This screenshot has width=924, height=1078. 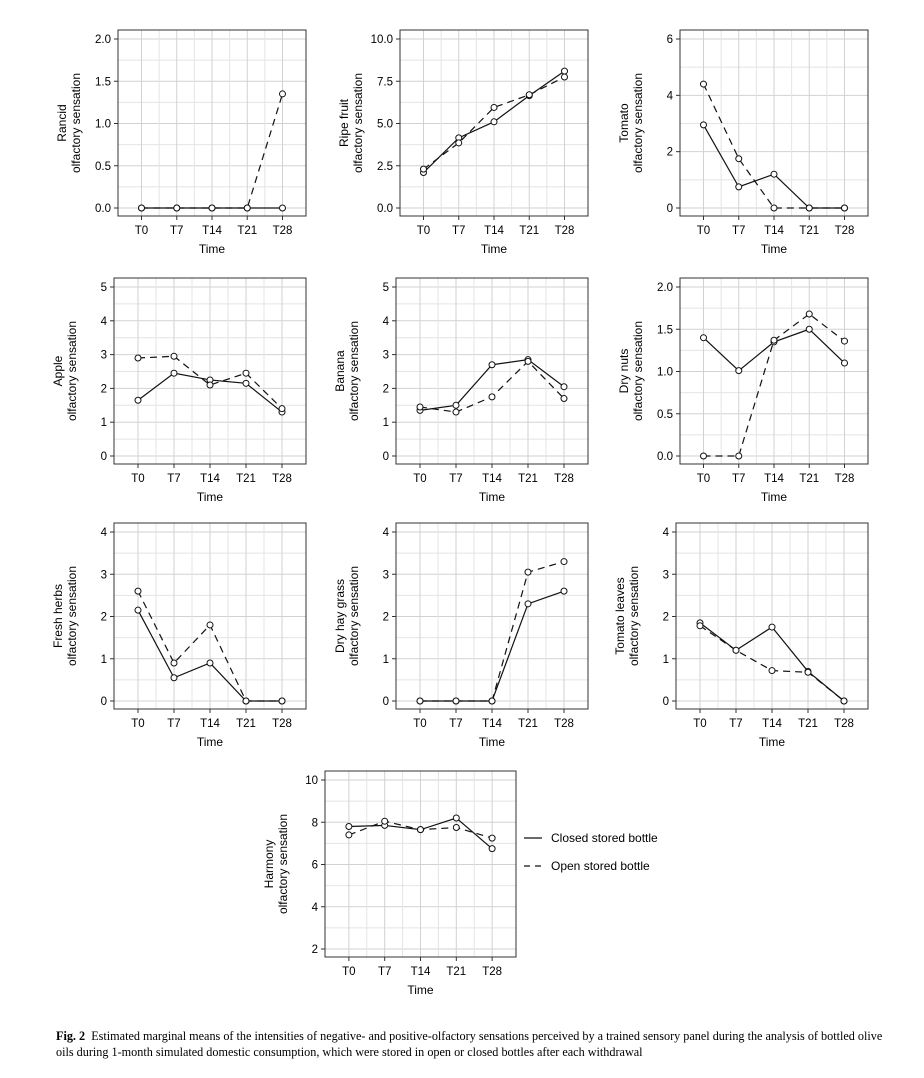 What do you see at coordinates (58, 370) in the screenshot?
I see `y-axis-label: Apple` at bounding box center [58, 370].